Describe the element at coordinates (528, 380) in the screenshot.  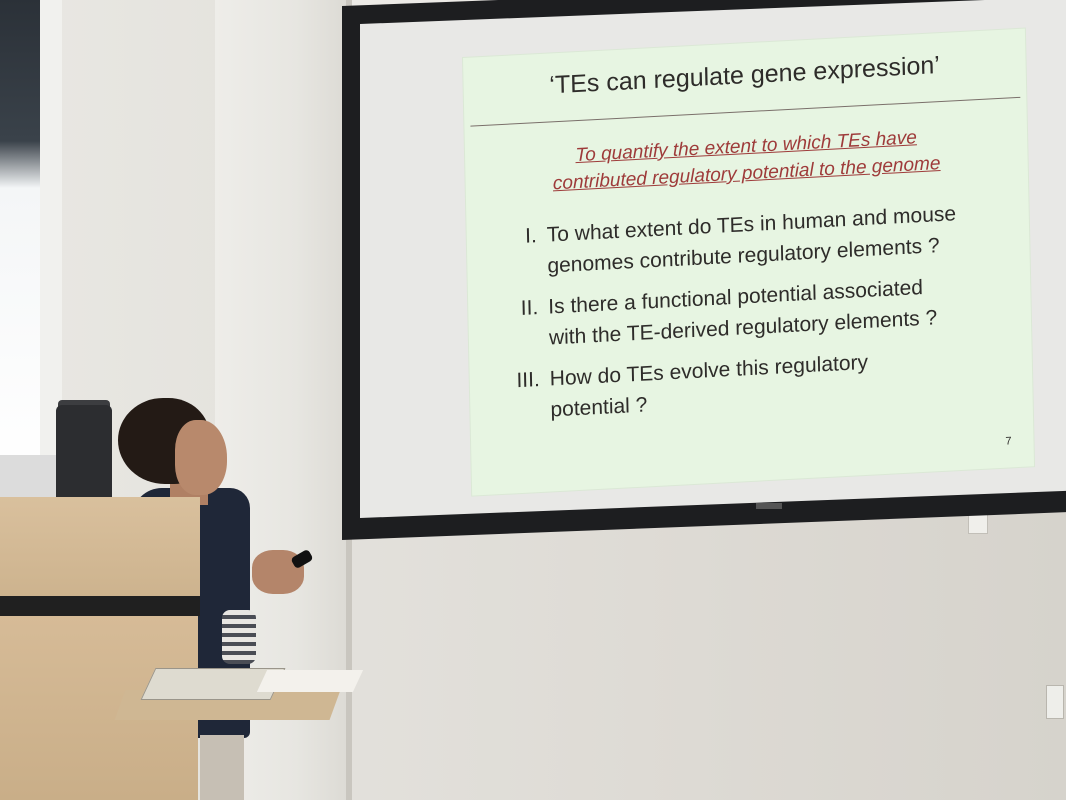
I see `question-number: III.` at that location.